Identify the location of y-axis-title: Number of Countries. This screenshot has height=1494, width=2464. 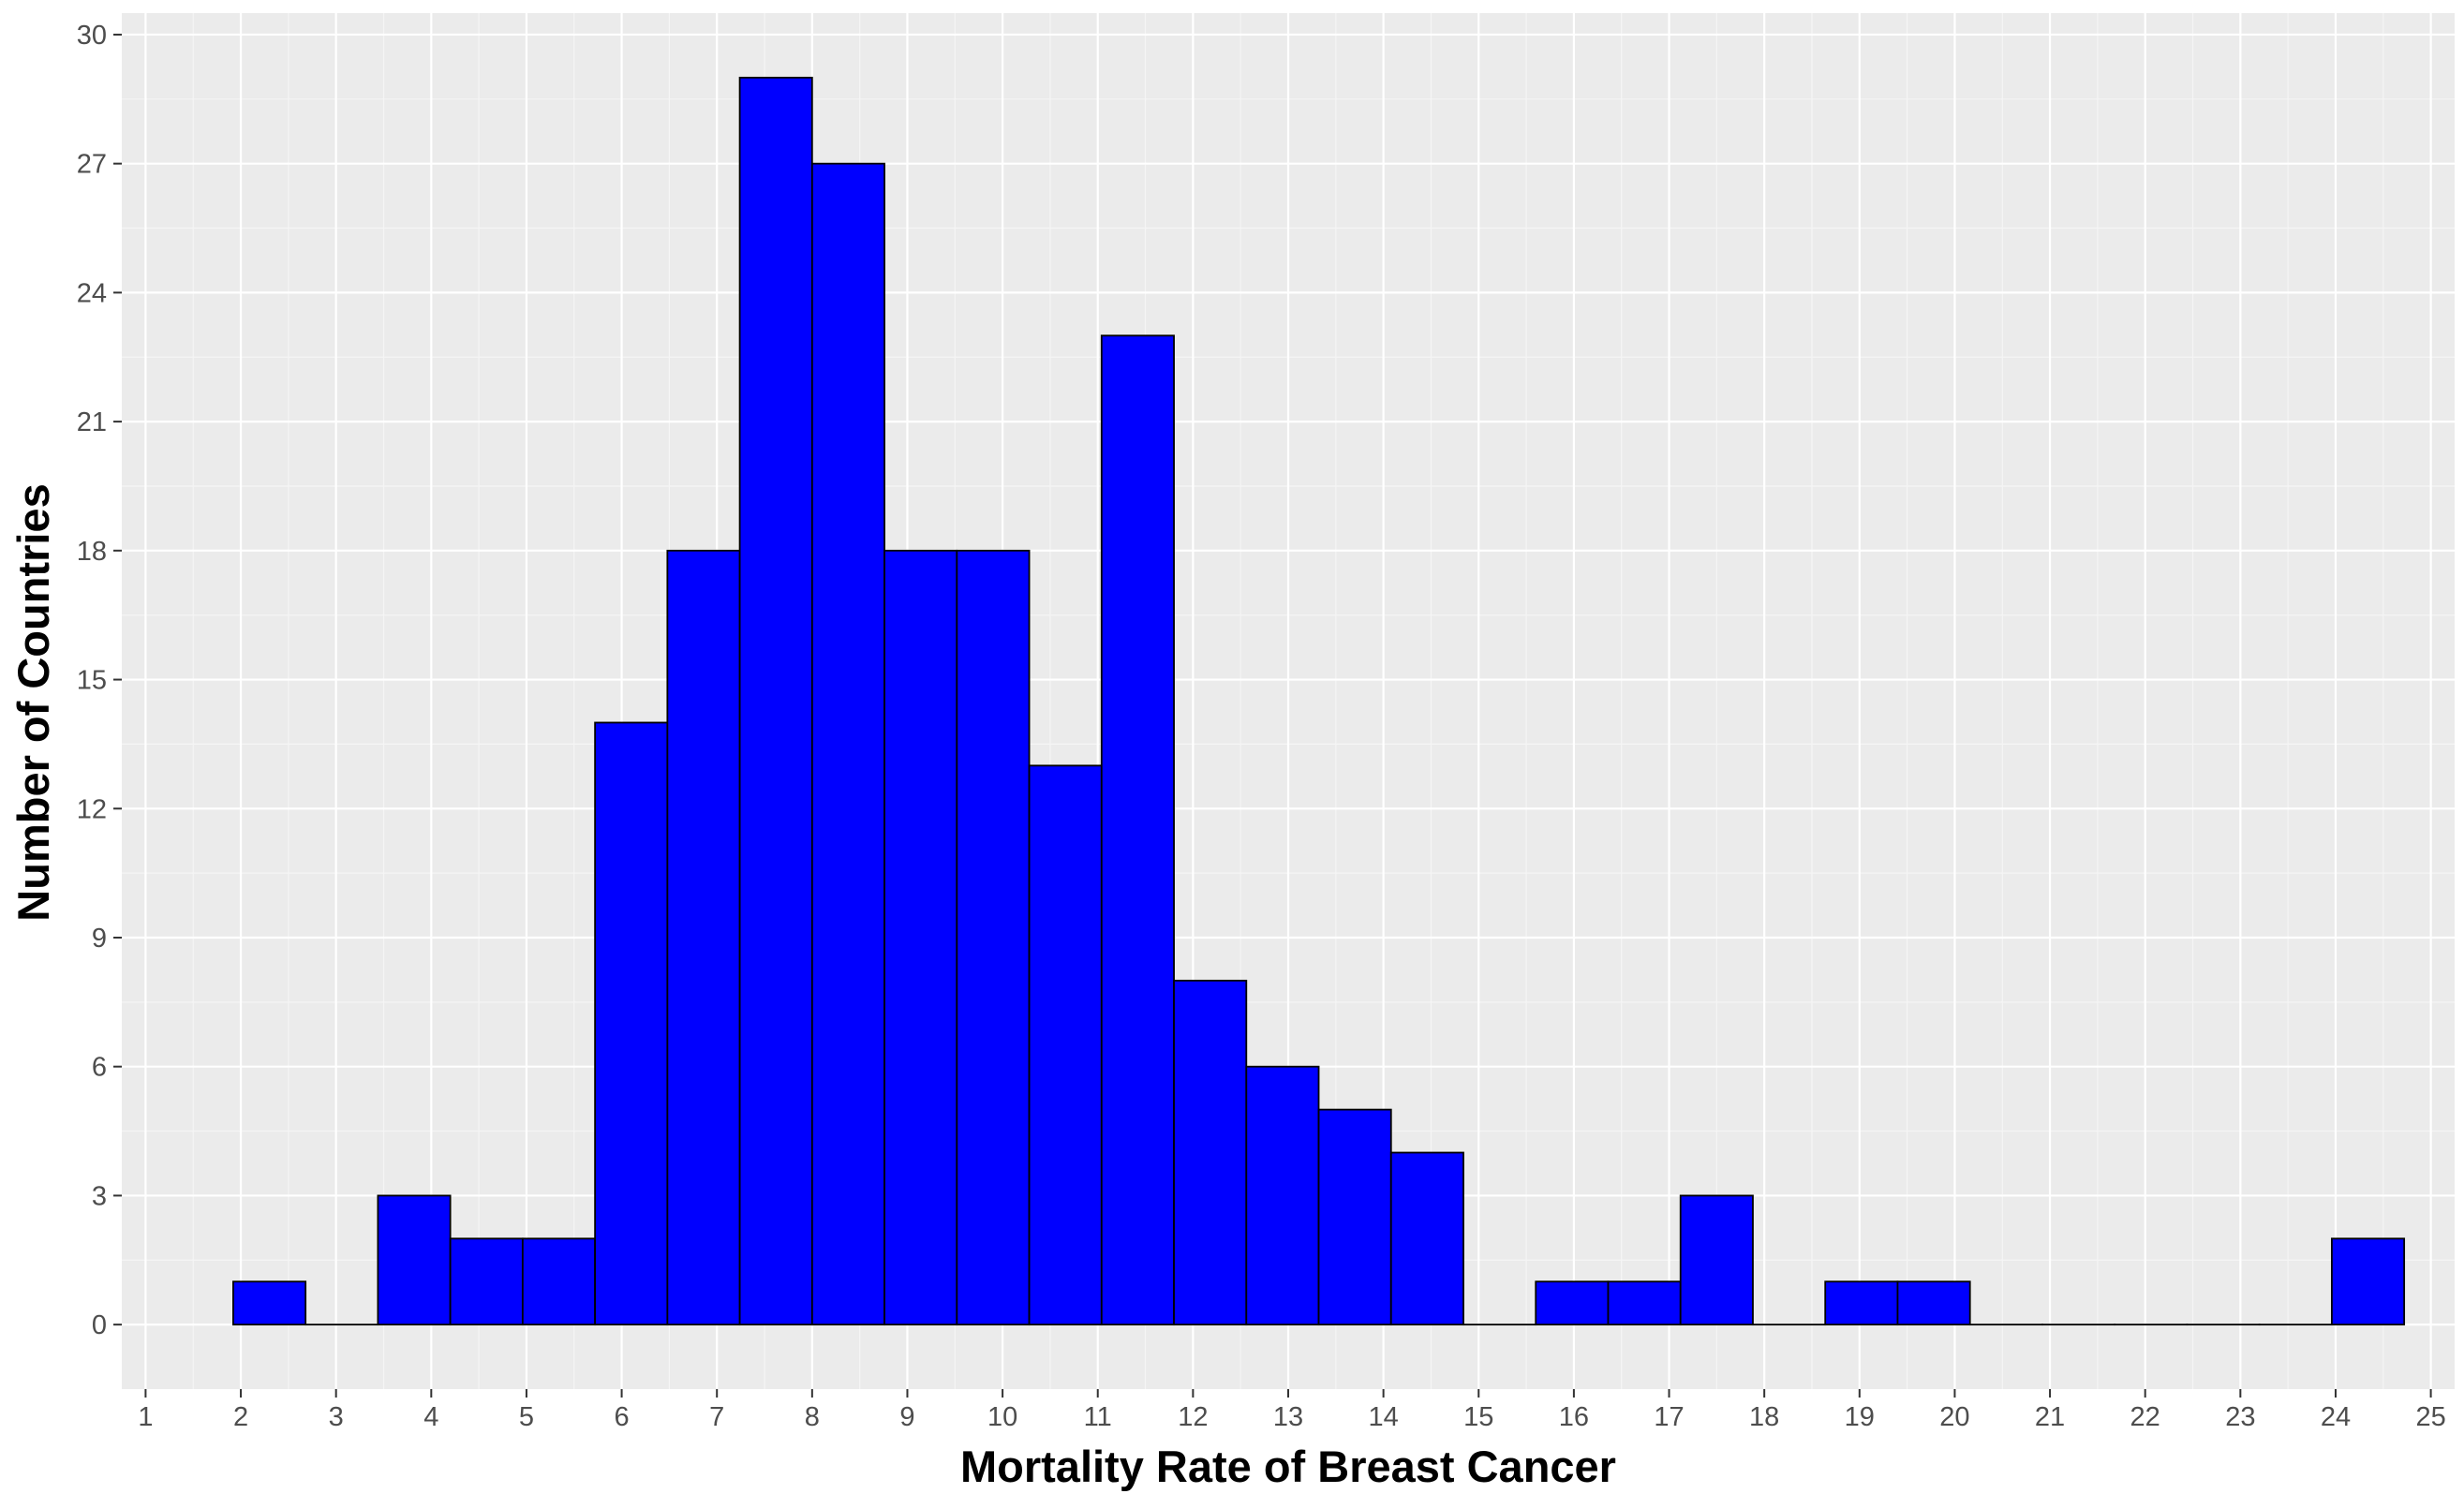
(33, 702).